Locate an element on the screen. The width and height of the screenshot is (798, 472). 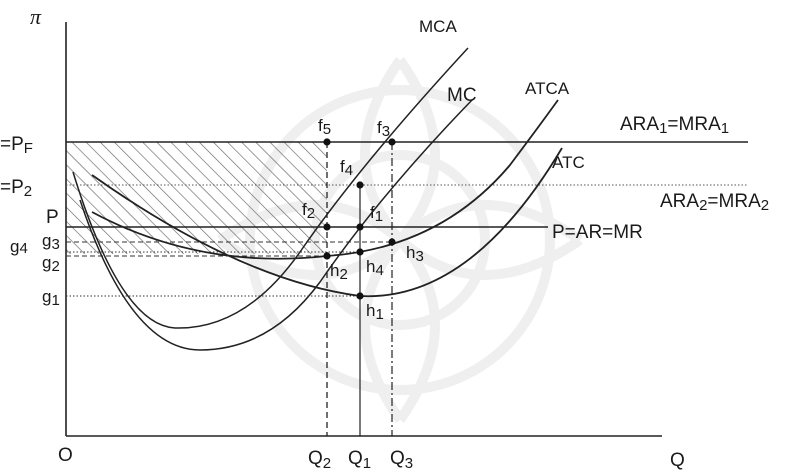
point-h4 is located at coordinates (360, 252).